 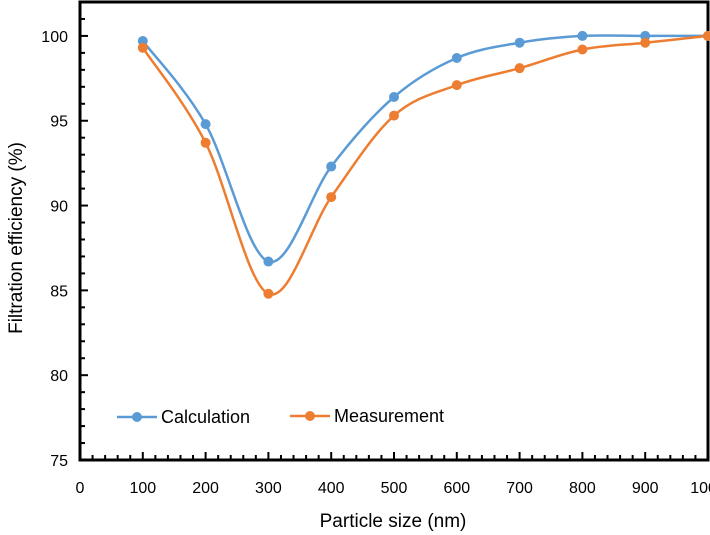 I want to click on y-tick-label: 95, so click(x=59, y=122).